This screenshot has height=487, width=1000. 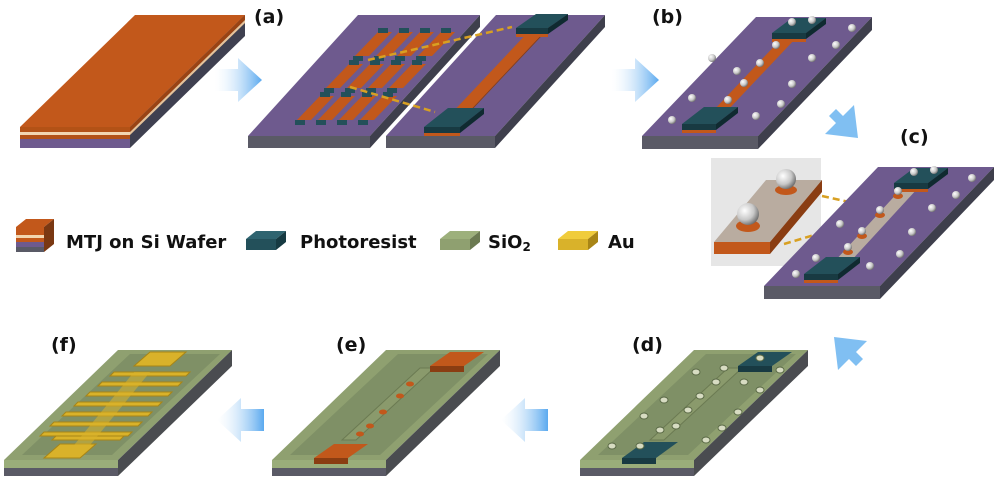 What do you see at coordinates (667, 17) in the screenshot?
I see `panel-label-b: (b)` at bounding box center [667, 17].